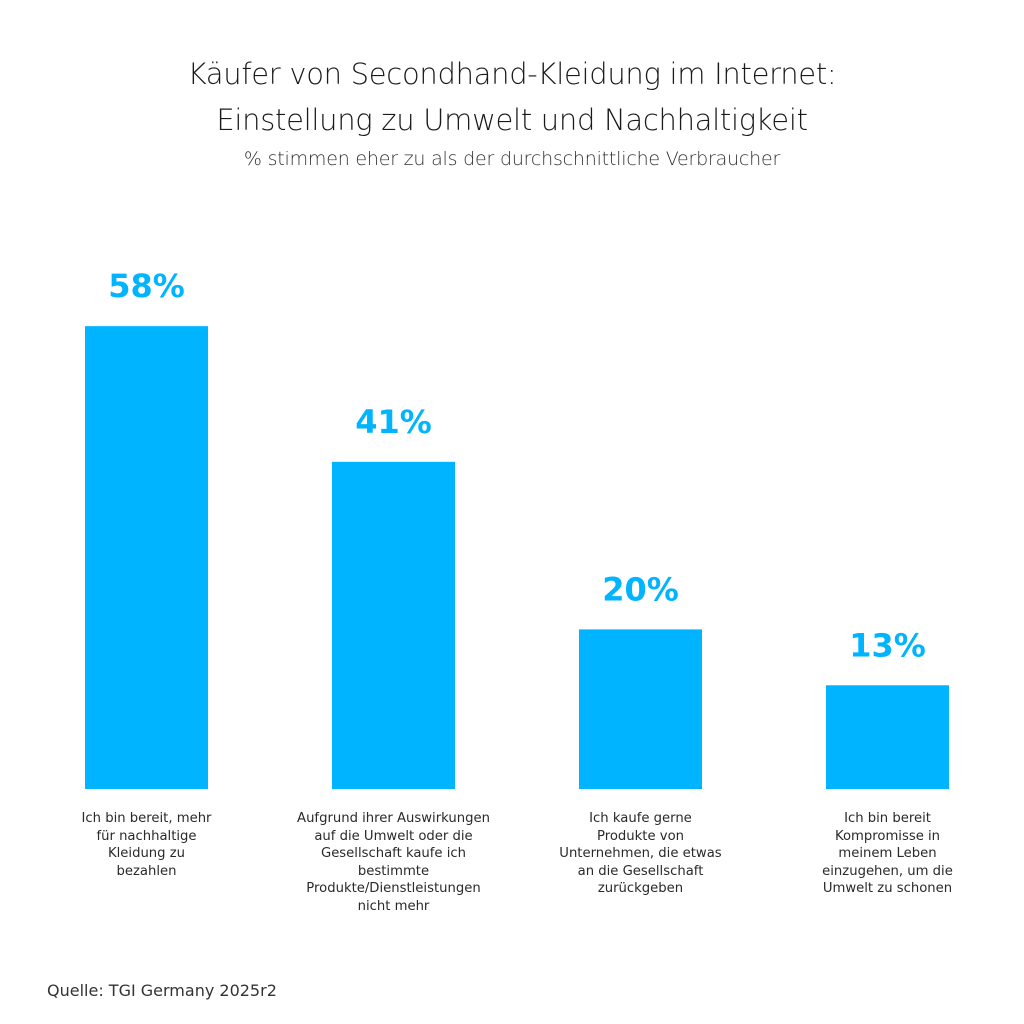  I want to click on source-note: Quelle: TGI Germany 2025r2, so click(162, 990).